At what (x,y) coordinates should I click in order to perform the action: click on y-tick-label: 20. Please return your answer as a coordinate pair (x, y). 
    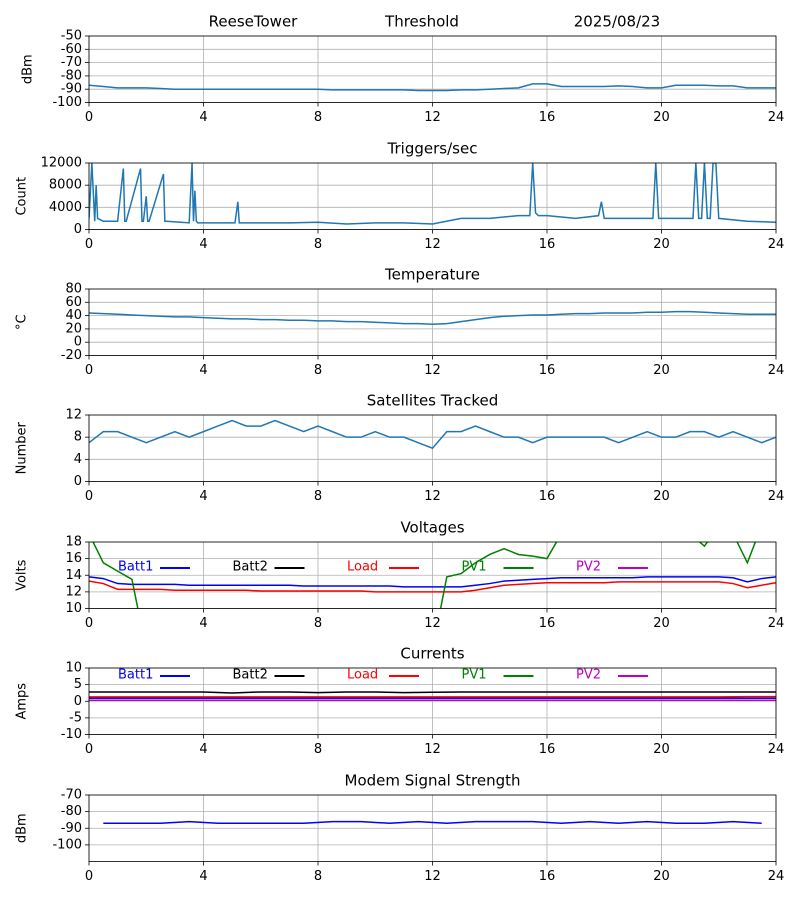
    Looking at the image, I should click on (73, 328).